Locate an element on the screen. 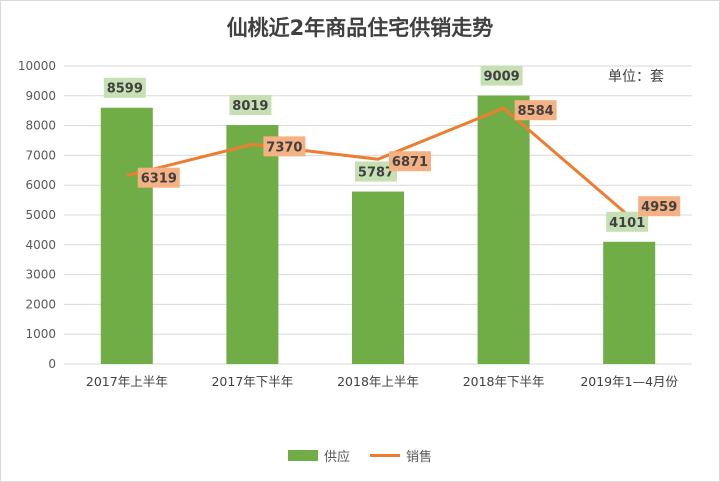  line-data-label: 4959 is located at coordinates (659, 207).